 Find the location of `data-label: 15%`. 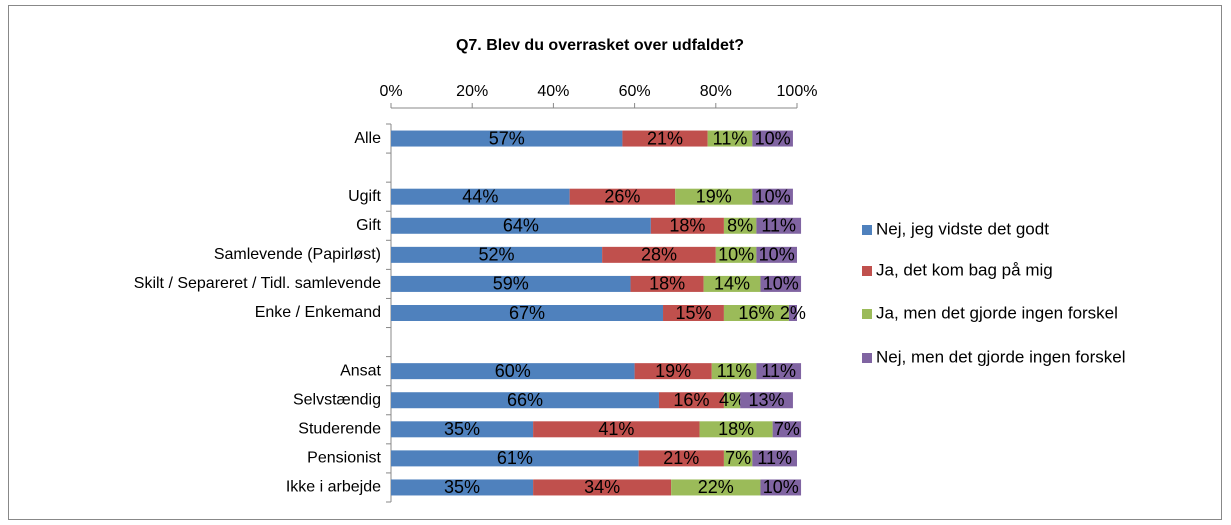

data-label: 15% is located at coordinates (693, 313).